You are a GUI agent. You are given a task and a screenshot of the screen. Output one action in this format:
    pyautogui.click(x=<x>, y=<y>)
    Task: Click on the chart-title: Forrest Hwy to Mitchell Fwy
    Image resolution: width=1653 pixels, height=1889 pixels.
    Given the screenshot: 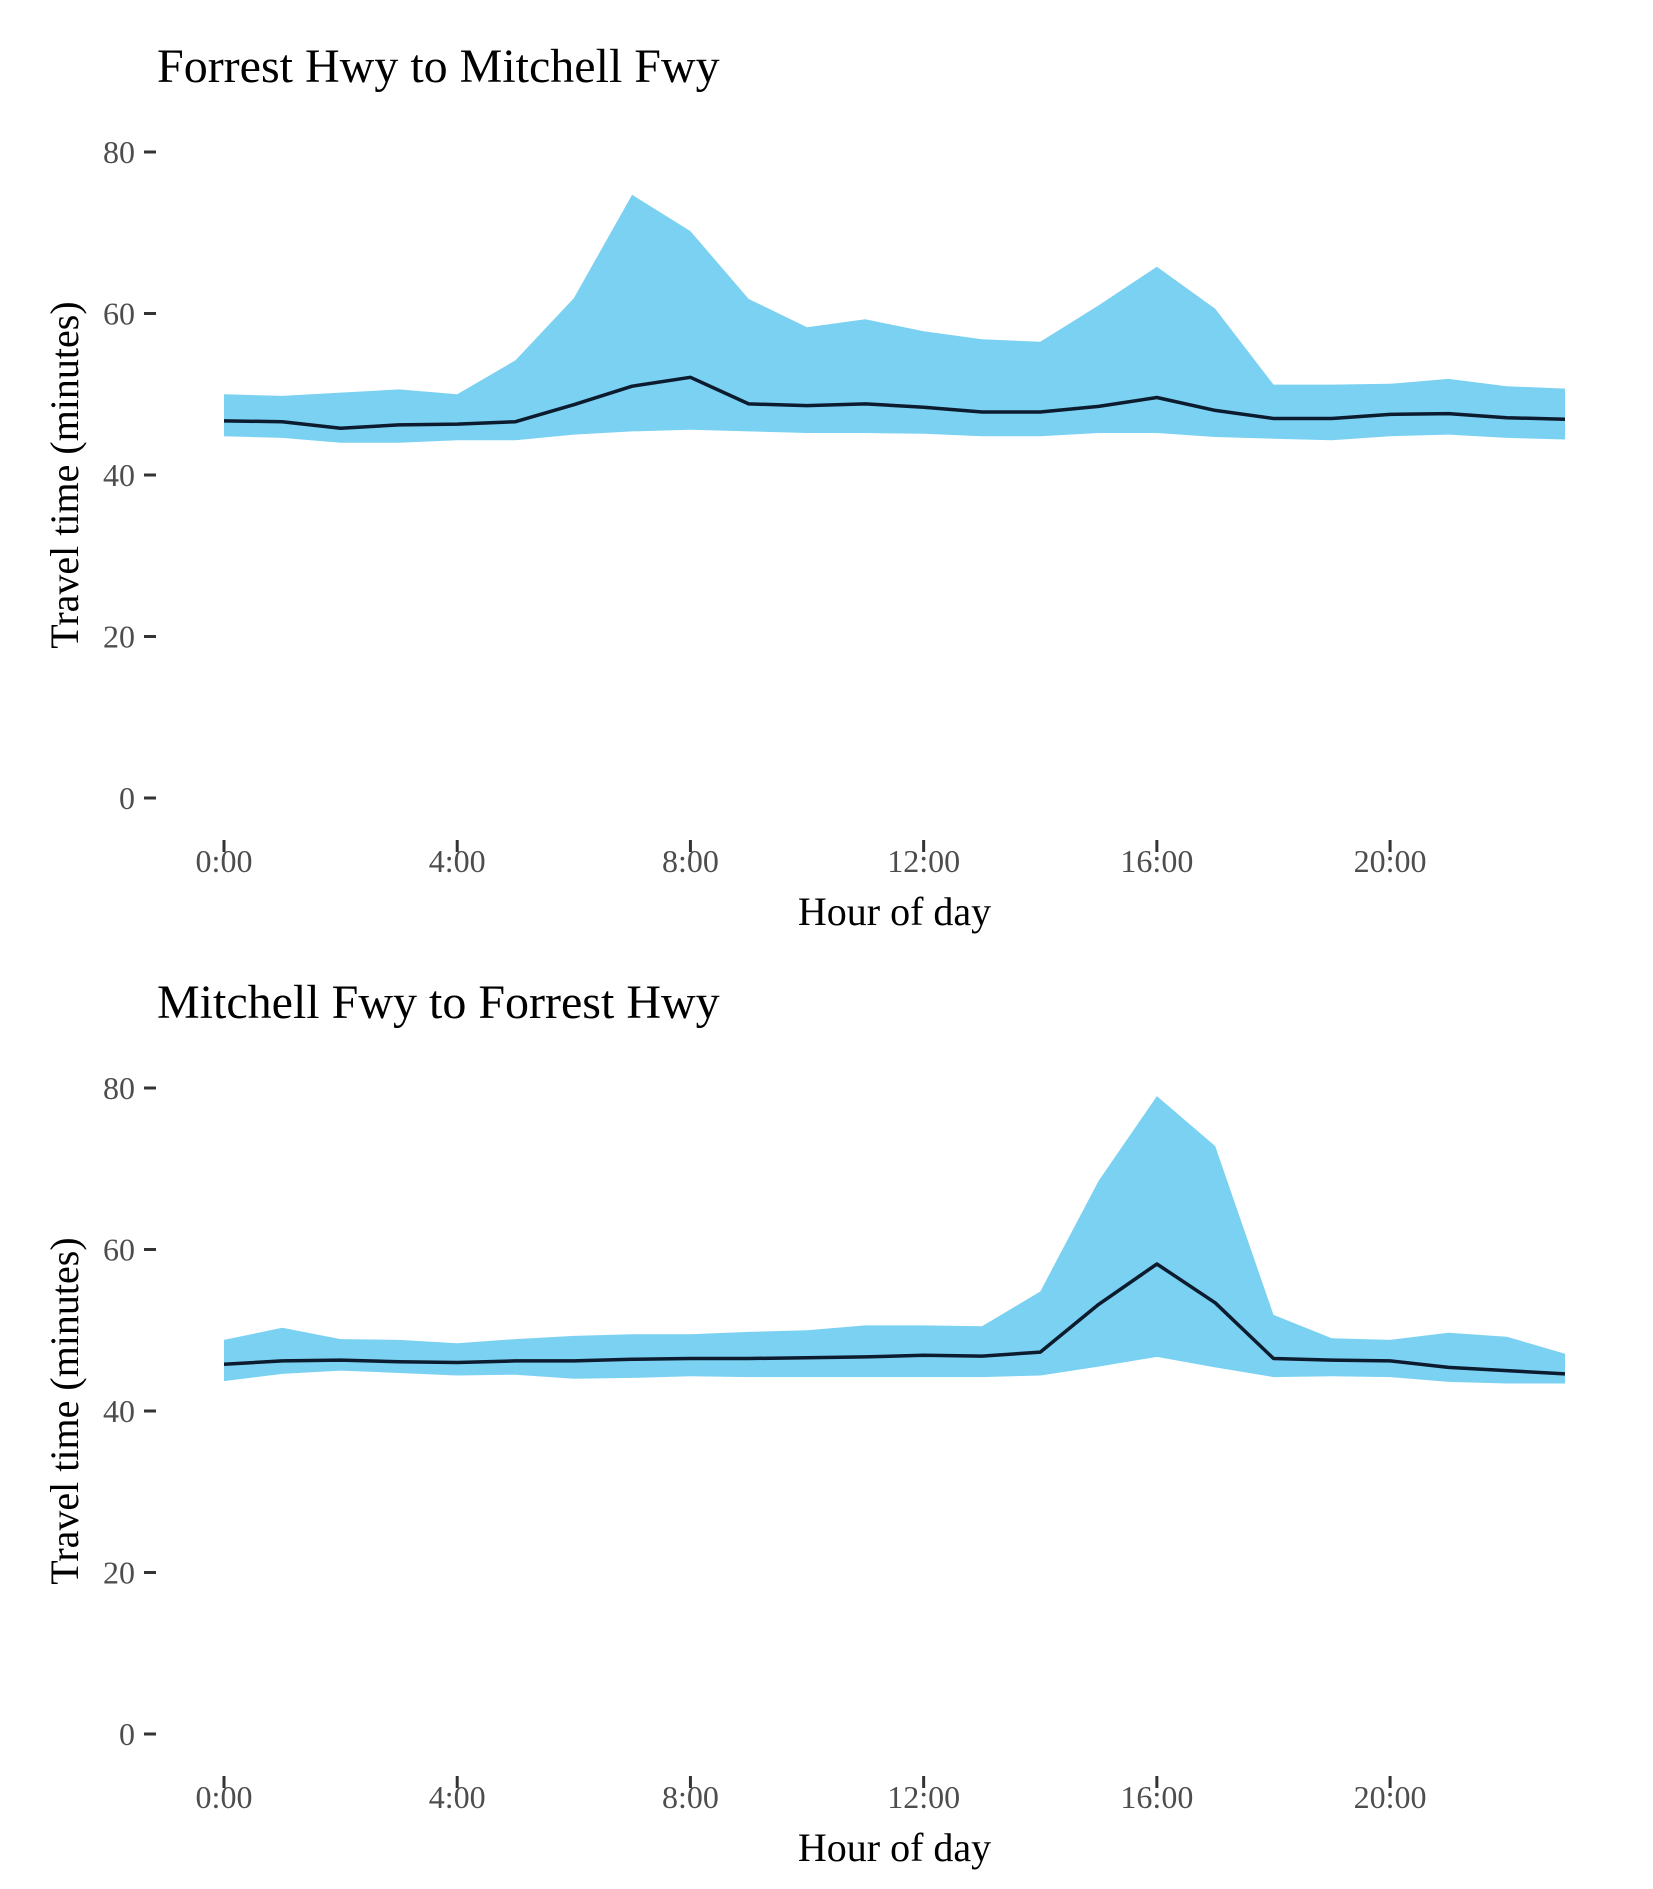 What is the action you would take?
    pyautogui.click(x=438, y=66)
    